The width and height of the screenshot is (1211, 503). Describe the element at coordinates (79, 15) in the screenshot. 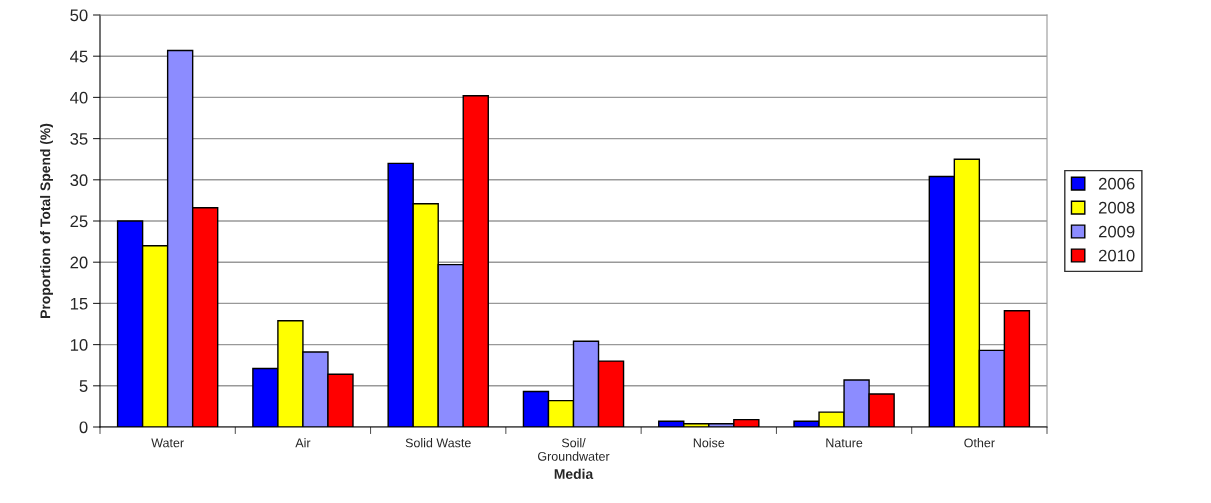

I see `y-tick-label: 50` at that location.